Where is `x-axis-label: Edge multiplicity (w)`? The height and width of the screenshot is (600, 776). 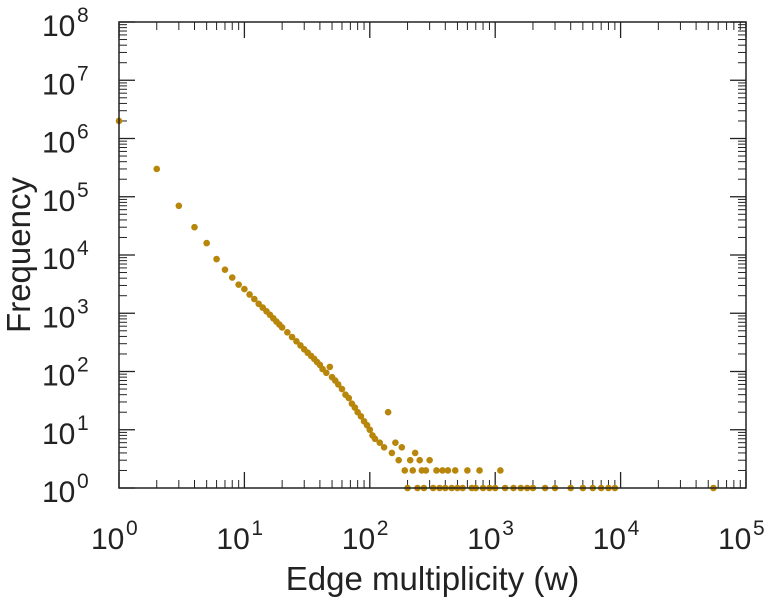 x-axis-label: Edge multiplicity (w) is located at coordinates (432, 578).